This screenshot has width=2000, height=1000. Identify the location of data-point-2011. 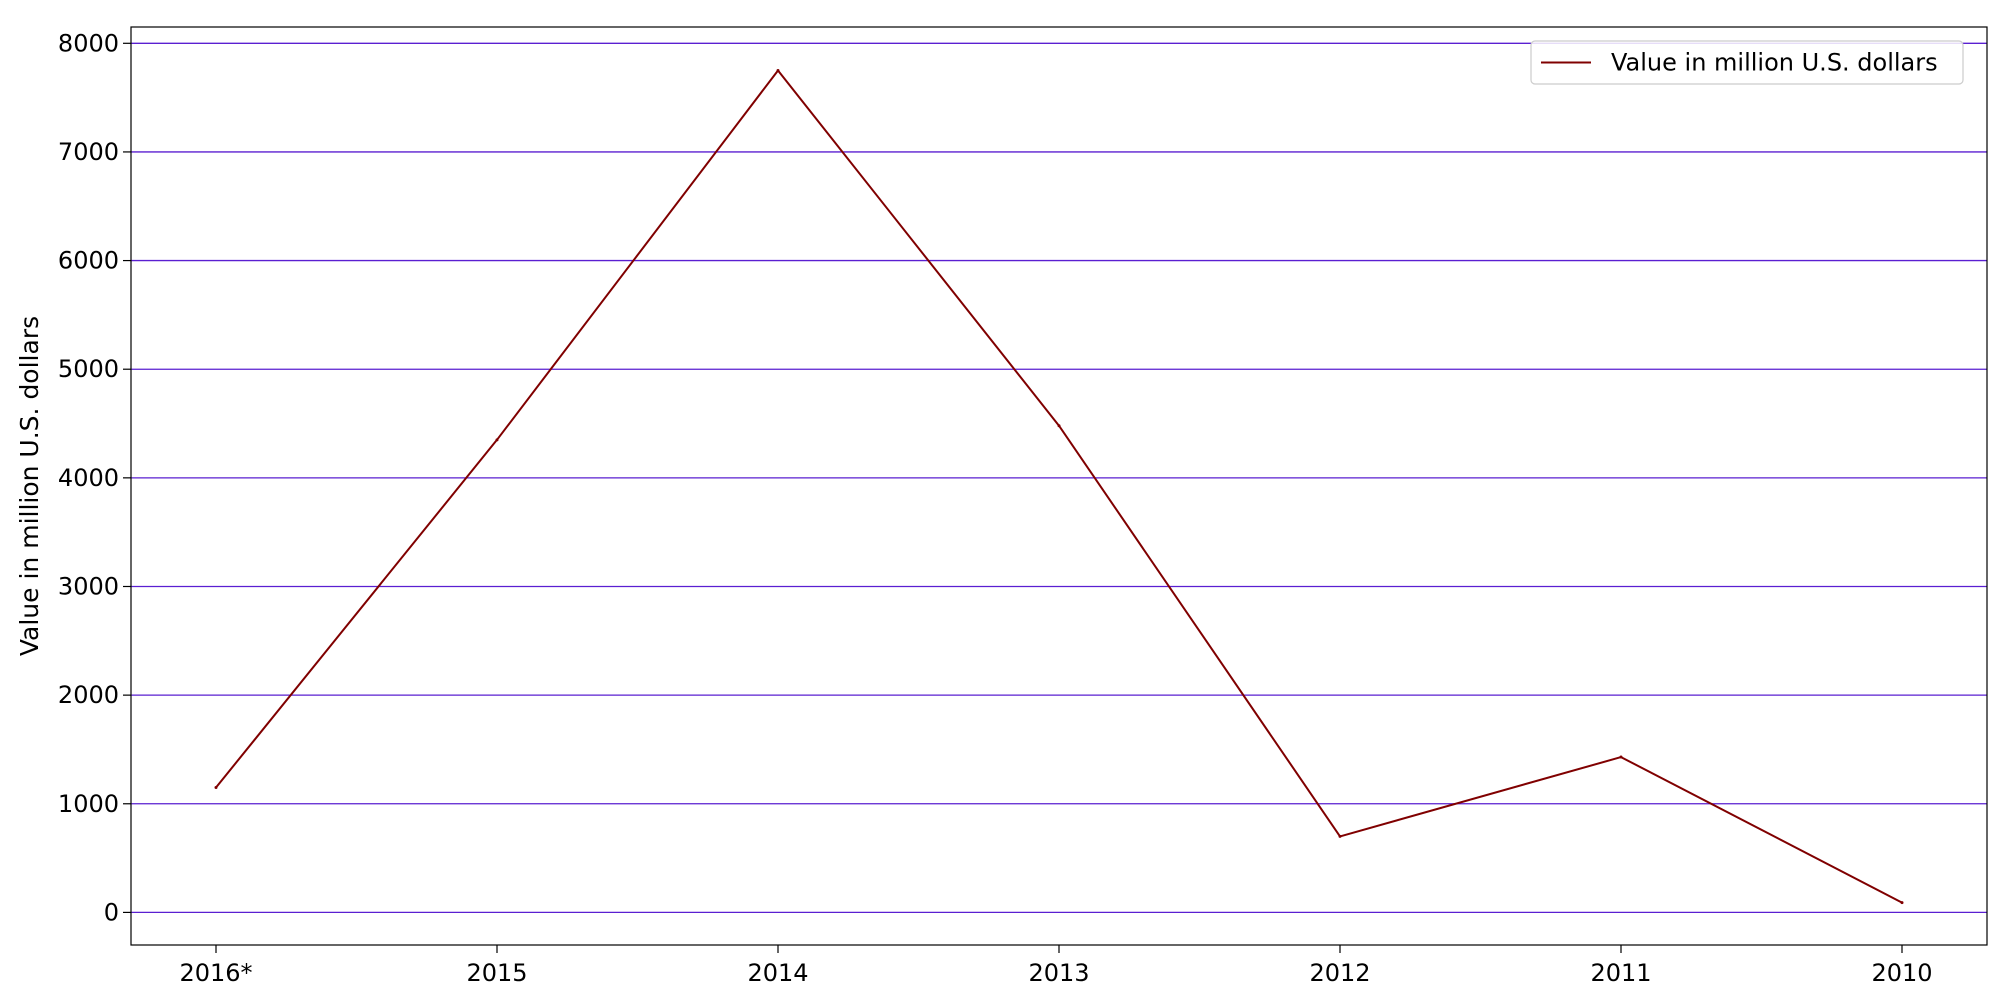
(1621, 757).